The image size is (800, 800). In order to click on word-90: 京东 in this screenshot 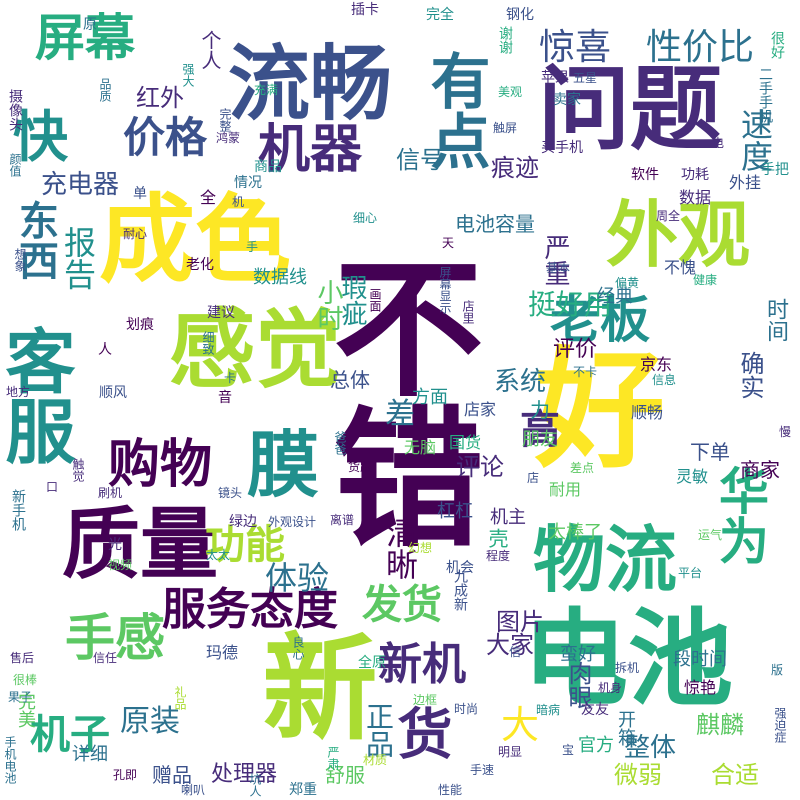, I will do `click(656, 364)`.